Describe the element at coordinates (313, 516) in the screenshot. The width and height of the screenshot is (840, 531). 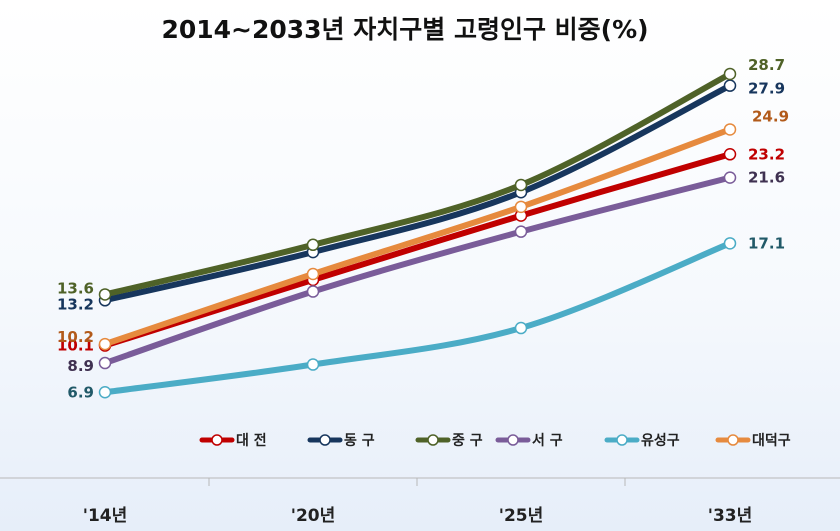
I see `x-tick-label: '20년` at that location.